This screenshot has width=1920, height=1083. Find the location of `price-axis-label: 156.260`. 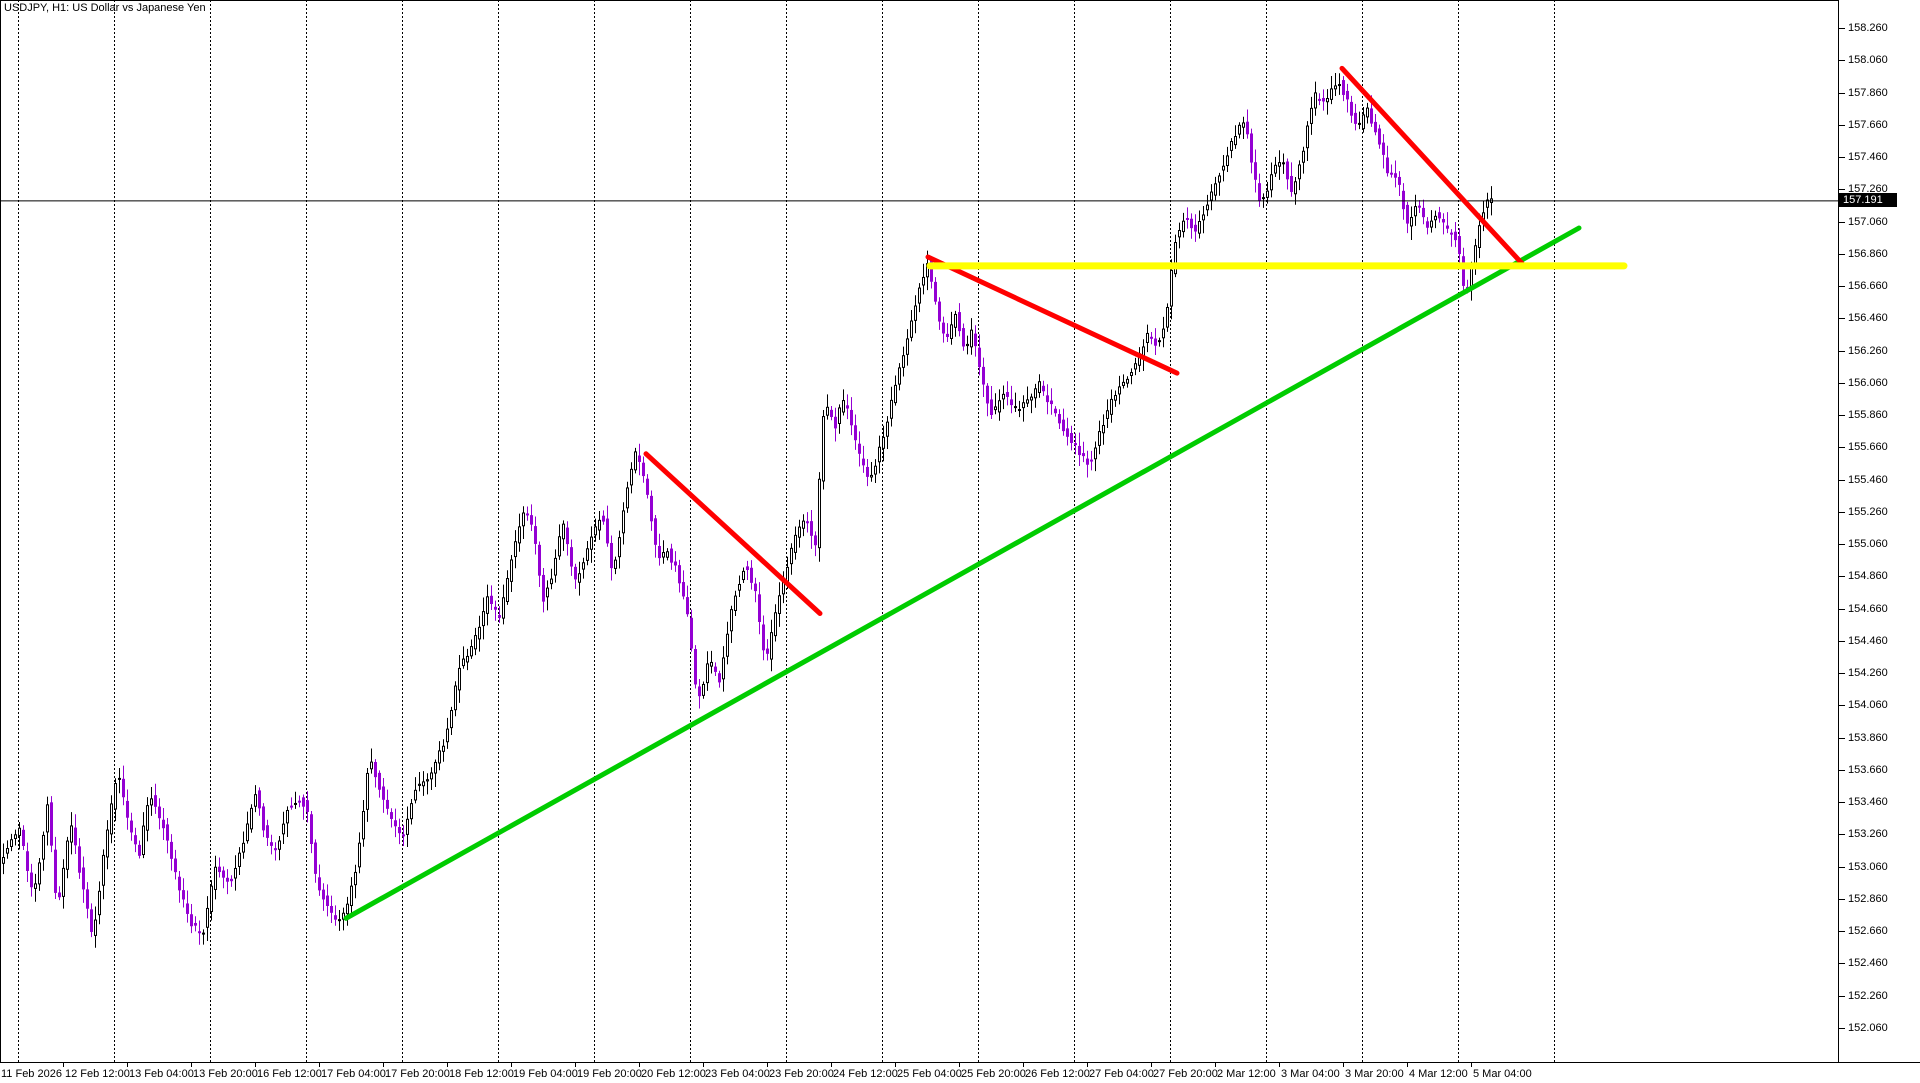

price-axis-label: 156.260 is located at coordinates (1868, 350).